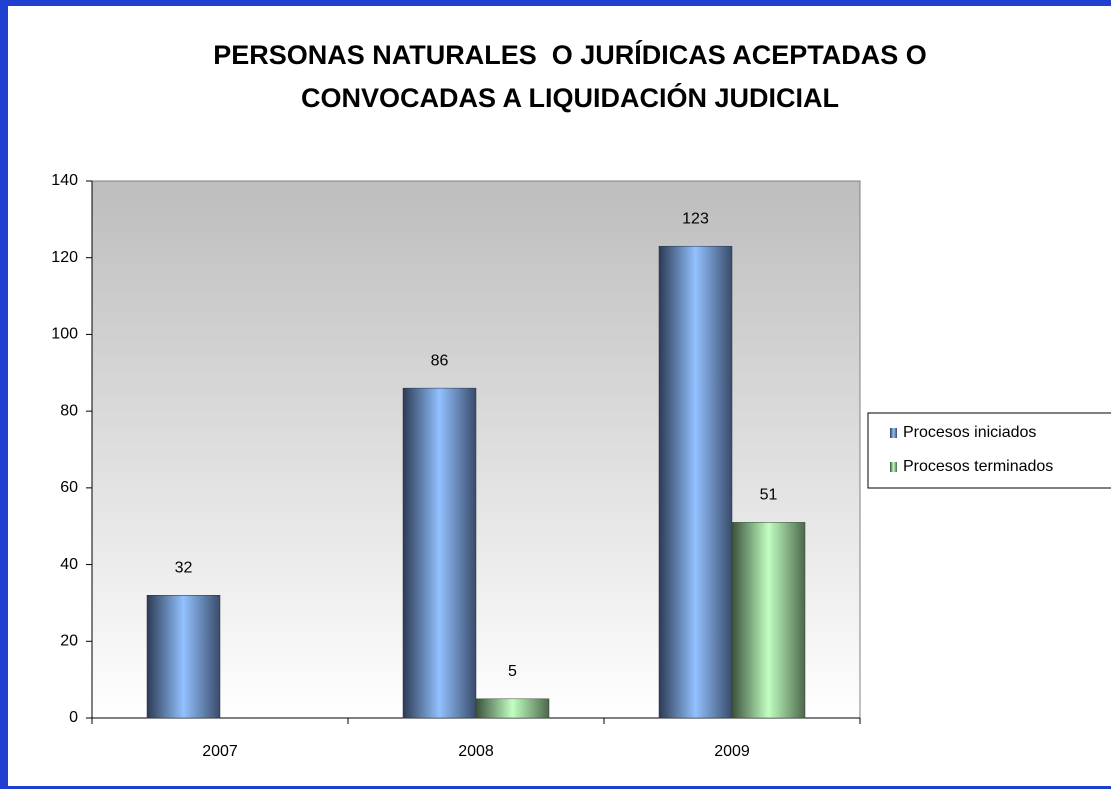 This screenshot has height=789, width=1111. Describe the element at coordinates (73, 717) in the screenshot. I see `y-tick-label: 0` at that location.